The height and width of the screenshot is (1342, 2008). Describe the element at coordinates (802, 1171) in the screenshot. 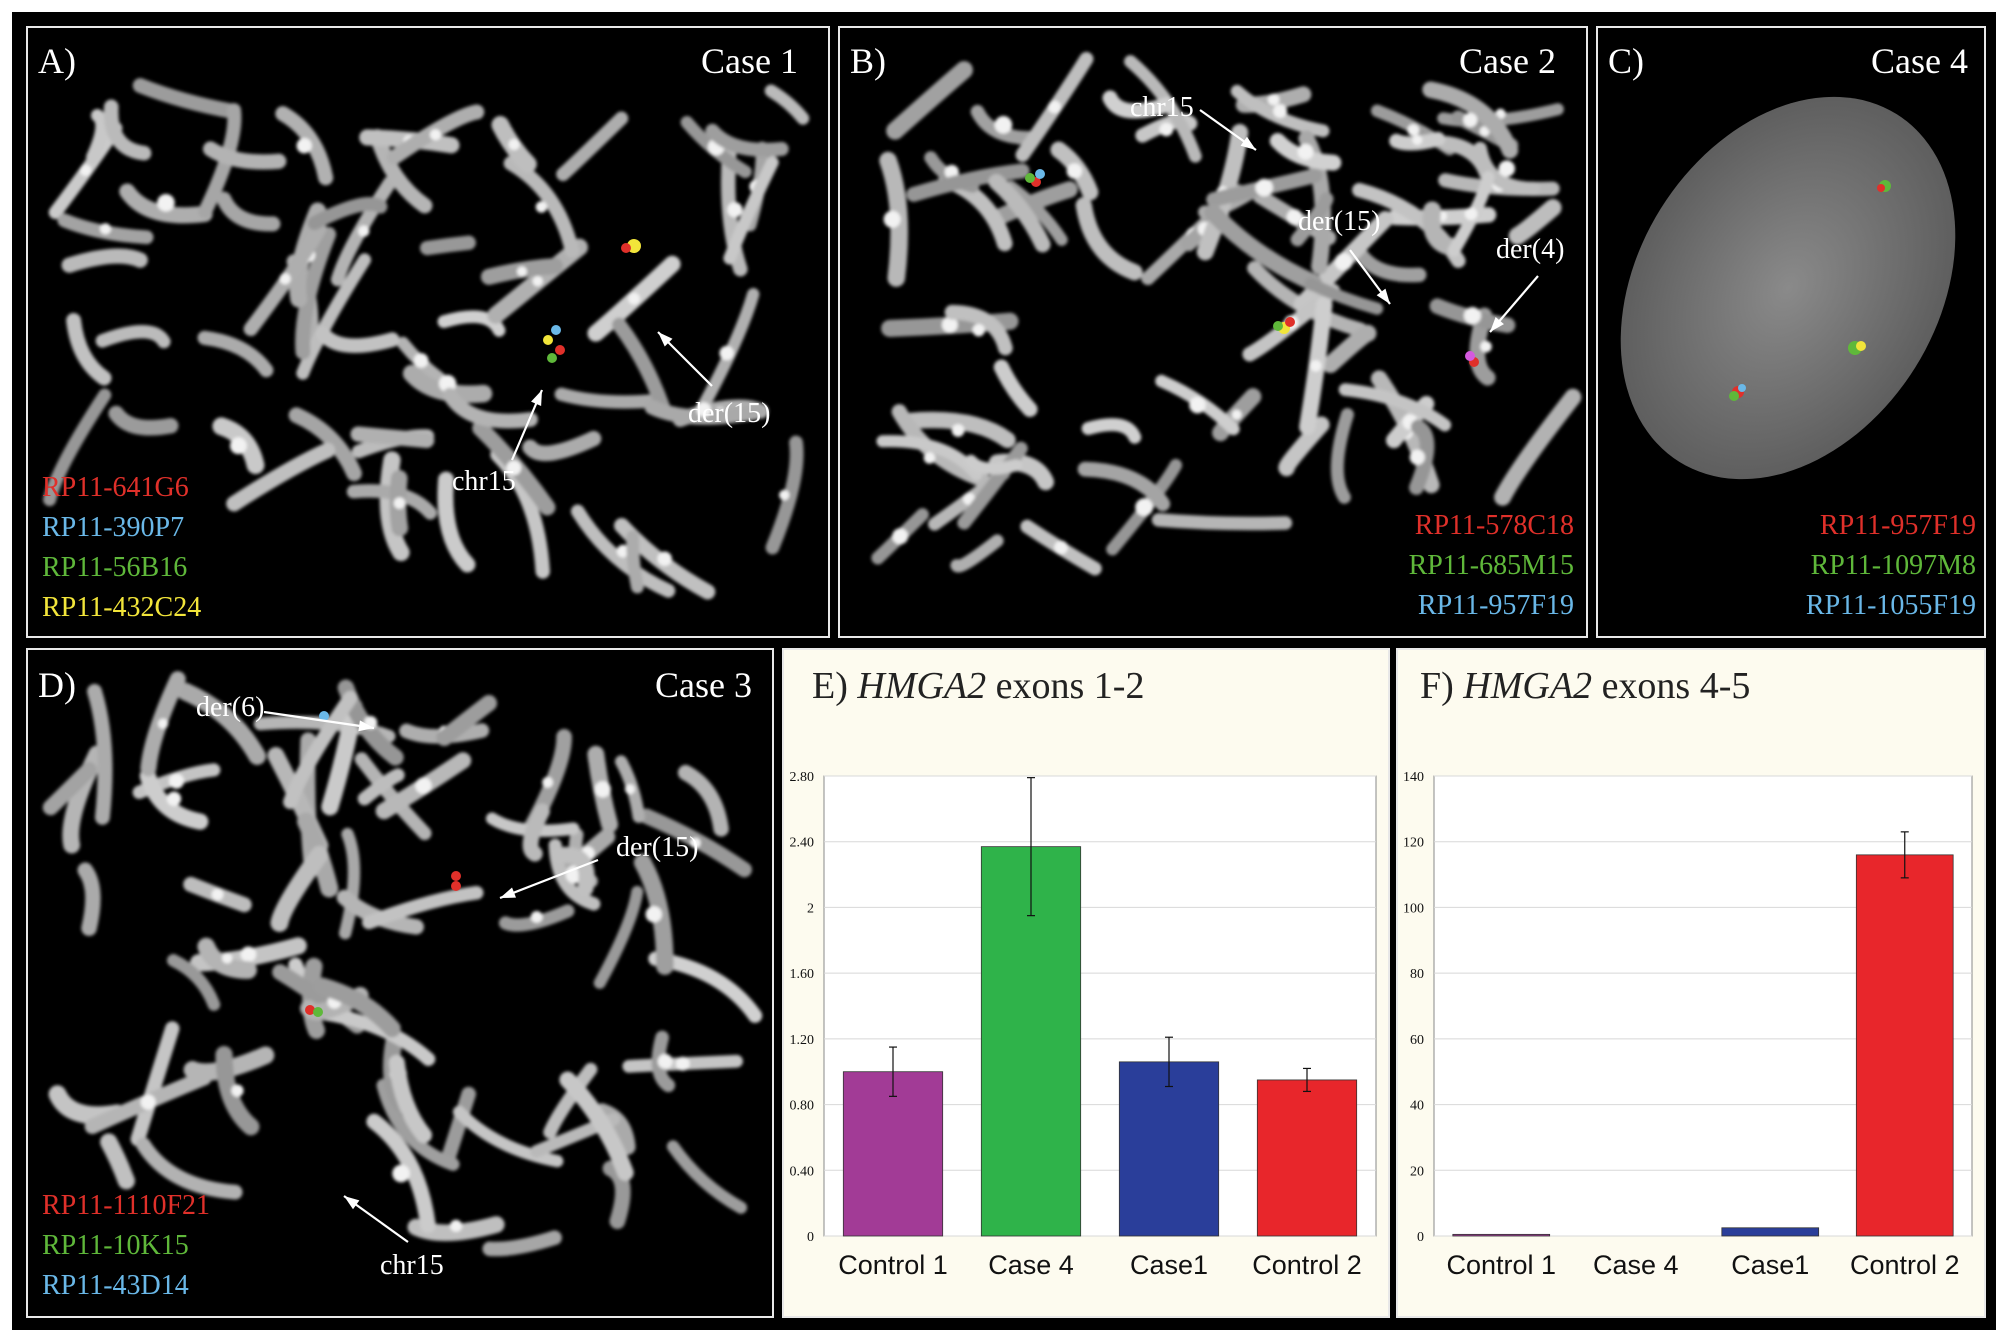

I see `y-tick-label: 0.40` at that location.